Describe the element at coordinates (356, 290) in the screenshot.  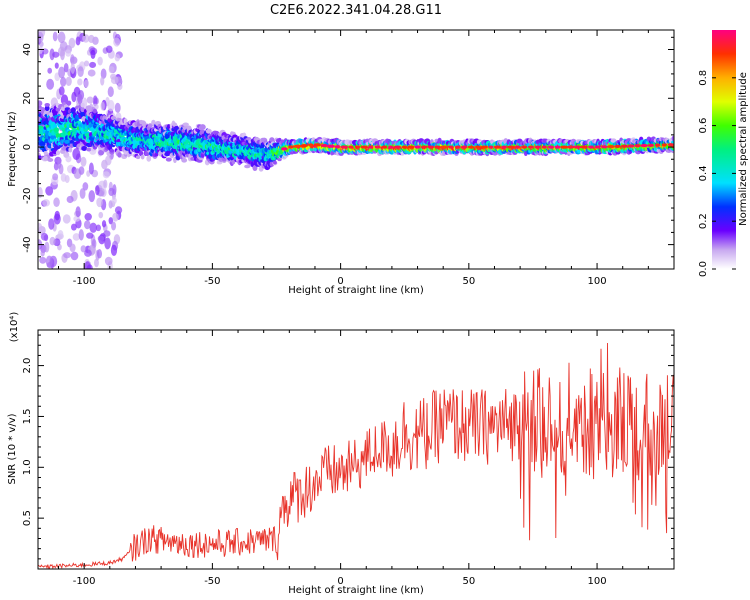
I see `spectrogram-x-axis-label: Height of straight line (km)` at that location.